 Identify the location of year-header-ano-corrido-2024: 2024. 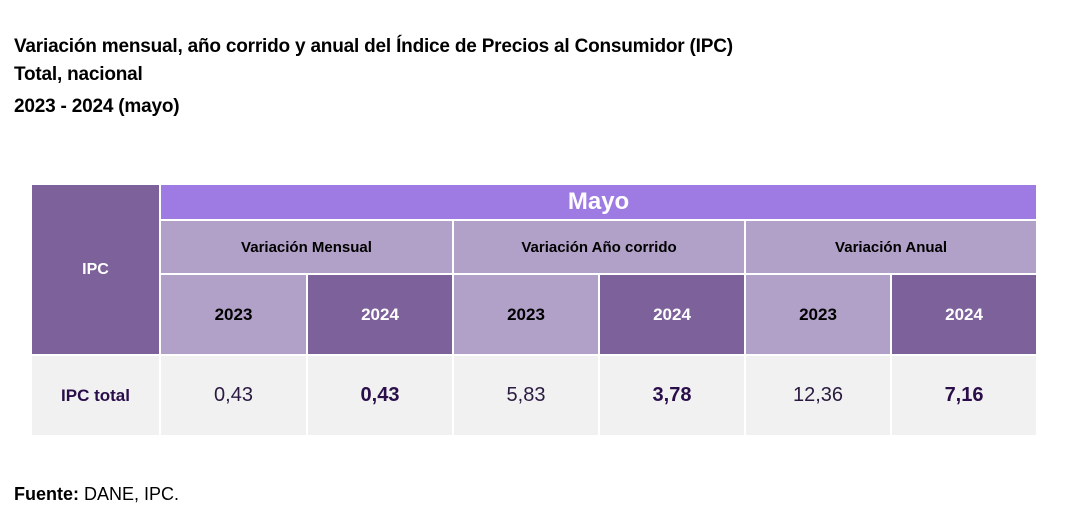
(672, 314).